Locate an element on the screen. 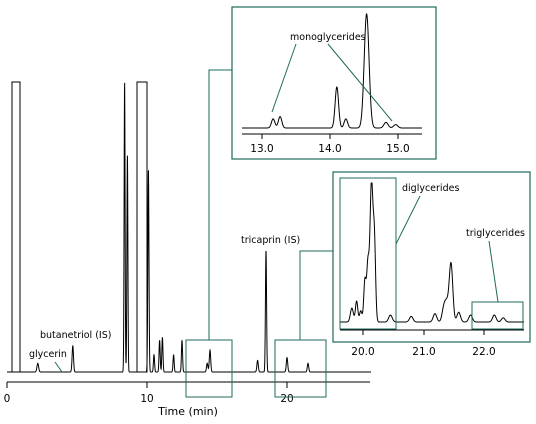 This screenshot has width=536, height=424. zoom-box-diglycerides is located at coordinates (368, 253).